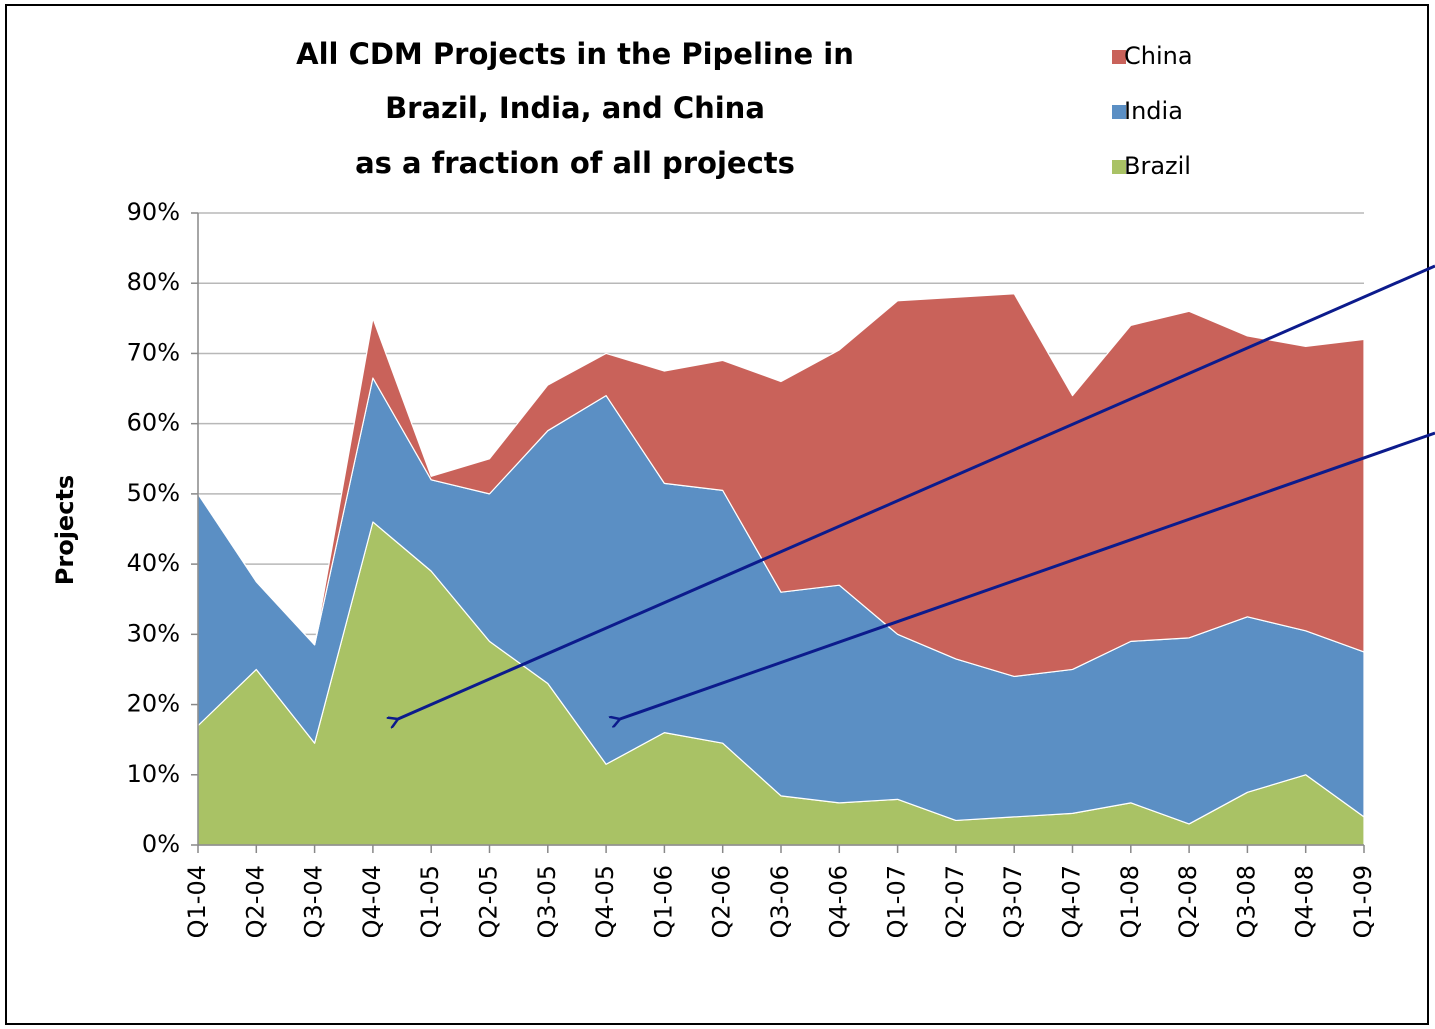 The image size is (1435, 1029). I want to click on x-tick-label: Q4-06, so click(838, 901).